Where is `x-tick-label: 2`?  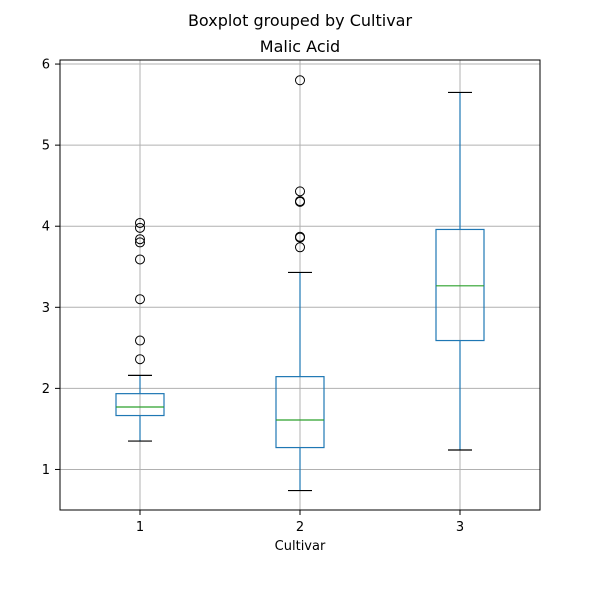
x-tick-label: 2 is located at coordinates (300, 527).